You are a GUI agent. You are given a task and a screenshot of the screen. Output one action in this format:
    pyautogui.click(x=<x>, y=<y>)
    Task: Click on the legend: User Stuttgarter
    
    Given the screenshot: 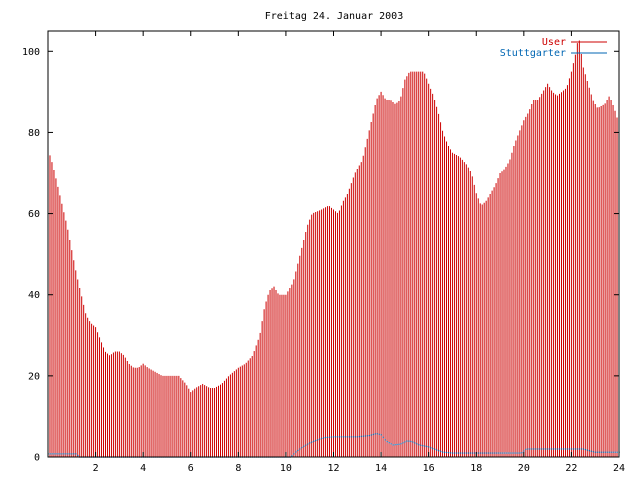 What is the action you would take?
    pyautogui.click(x=553, y=48)
    